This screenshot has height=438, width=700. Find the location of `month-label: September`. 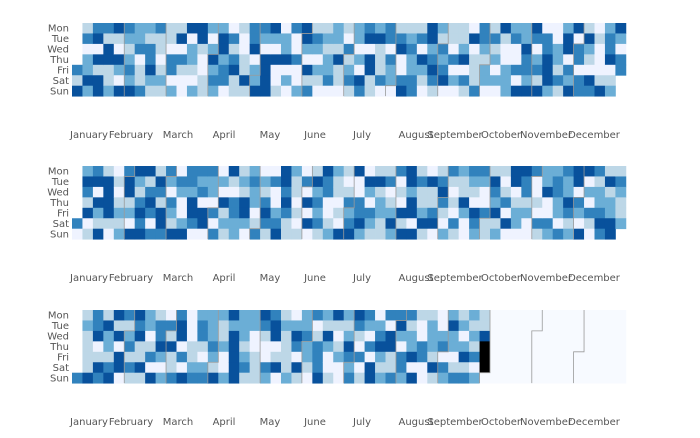

month-label: September is located at coordinates (455, 422).